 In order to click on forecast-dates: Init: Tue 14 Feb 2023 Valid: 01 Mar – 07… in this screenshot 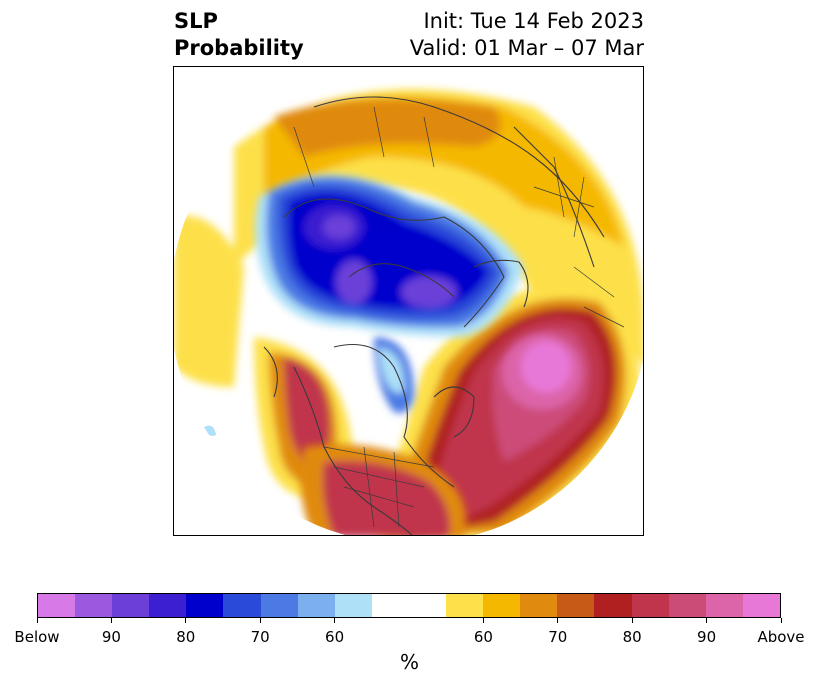, I will do `click(527, 35)`.